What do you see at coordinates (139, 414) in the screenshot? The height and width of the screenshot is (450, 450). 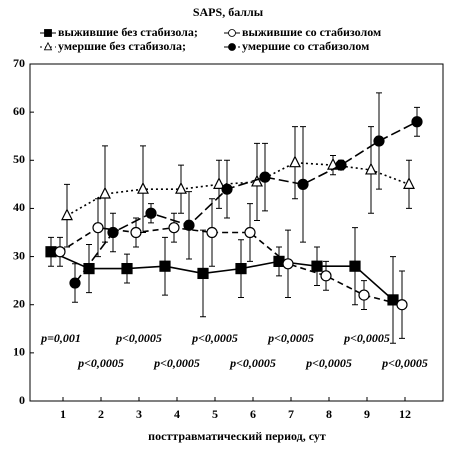 I see `x-tick-label: 3` at bounding box center [139, 414].